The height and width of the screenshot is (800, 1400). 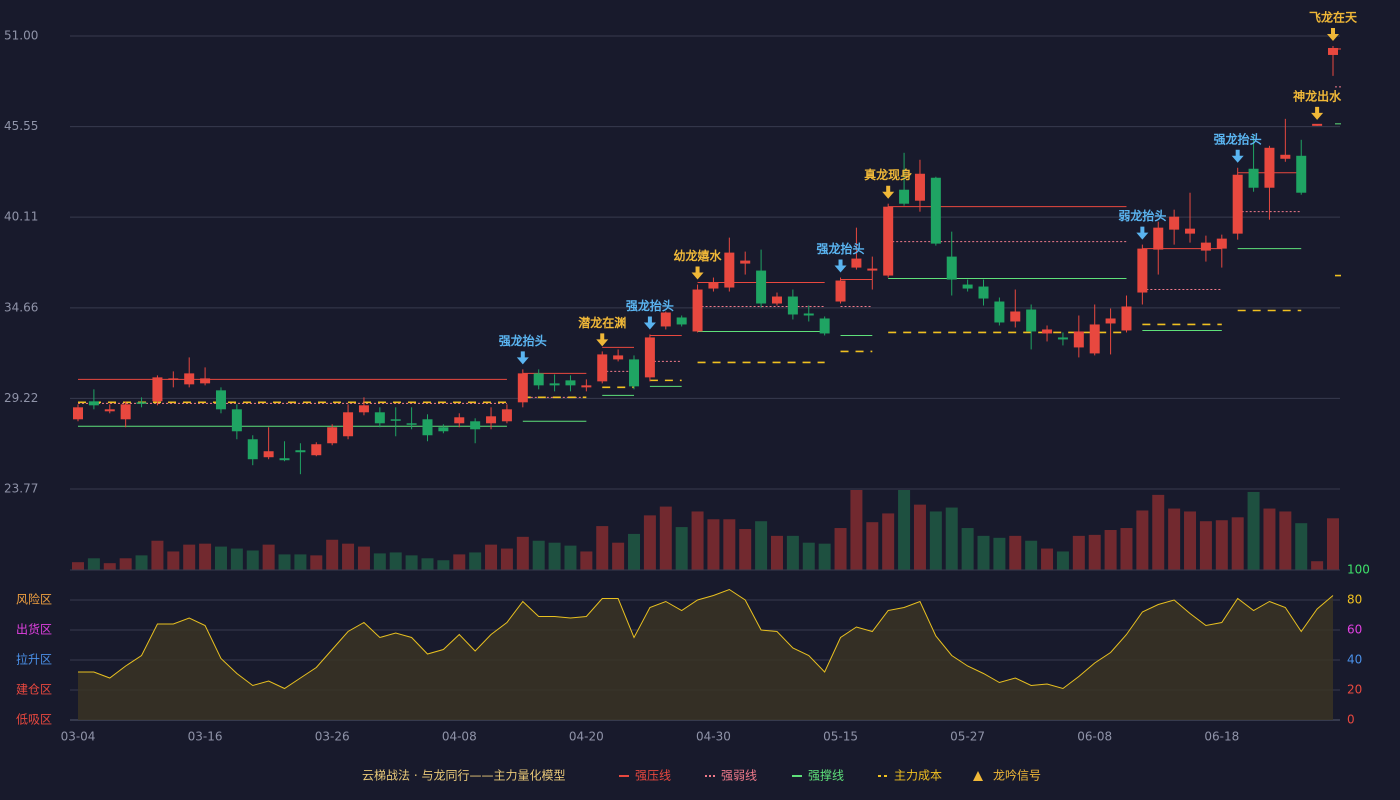 What do you see at coordinates (21, 489) in the screenshot?
I see `y-tick-label: 23.77` at bounding box center [21, 489].